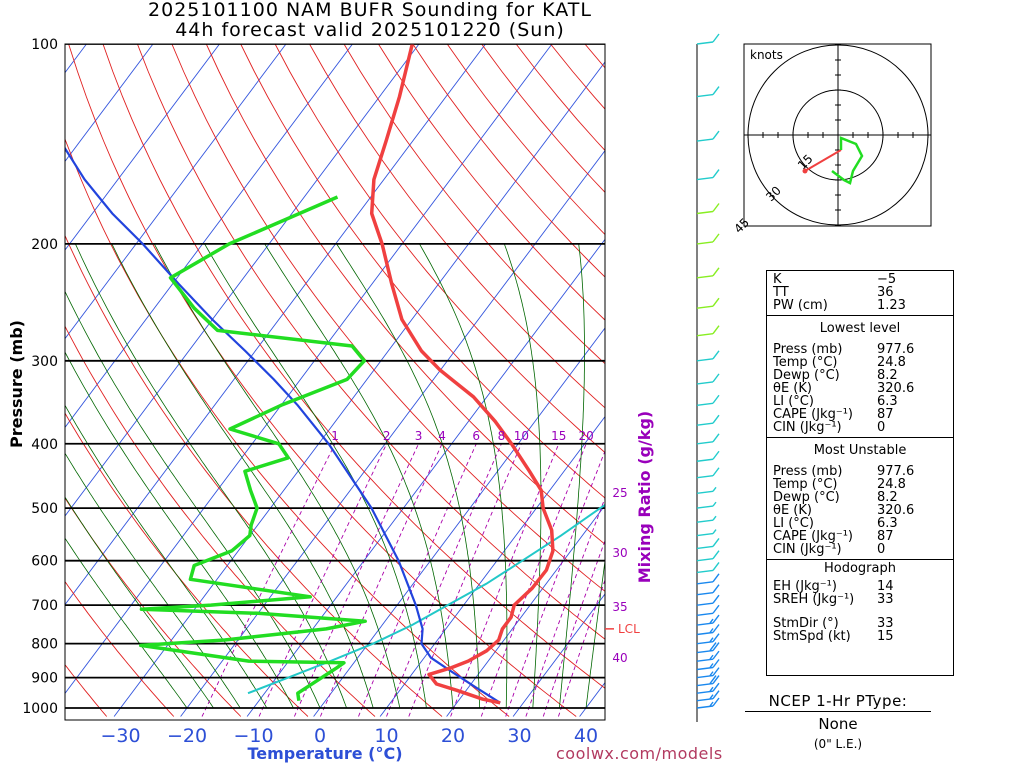 The height and width of the screenshot is (768, 1024). I want to click on index-label: Dewp (°C), so click(806, 375).